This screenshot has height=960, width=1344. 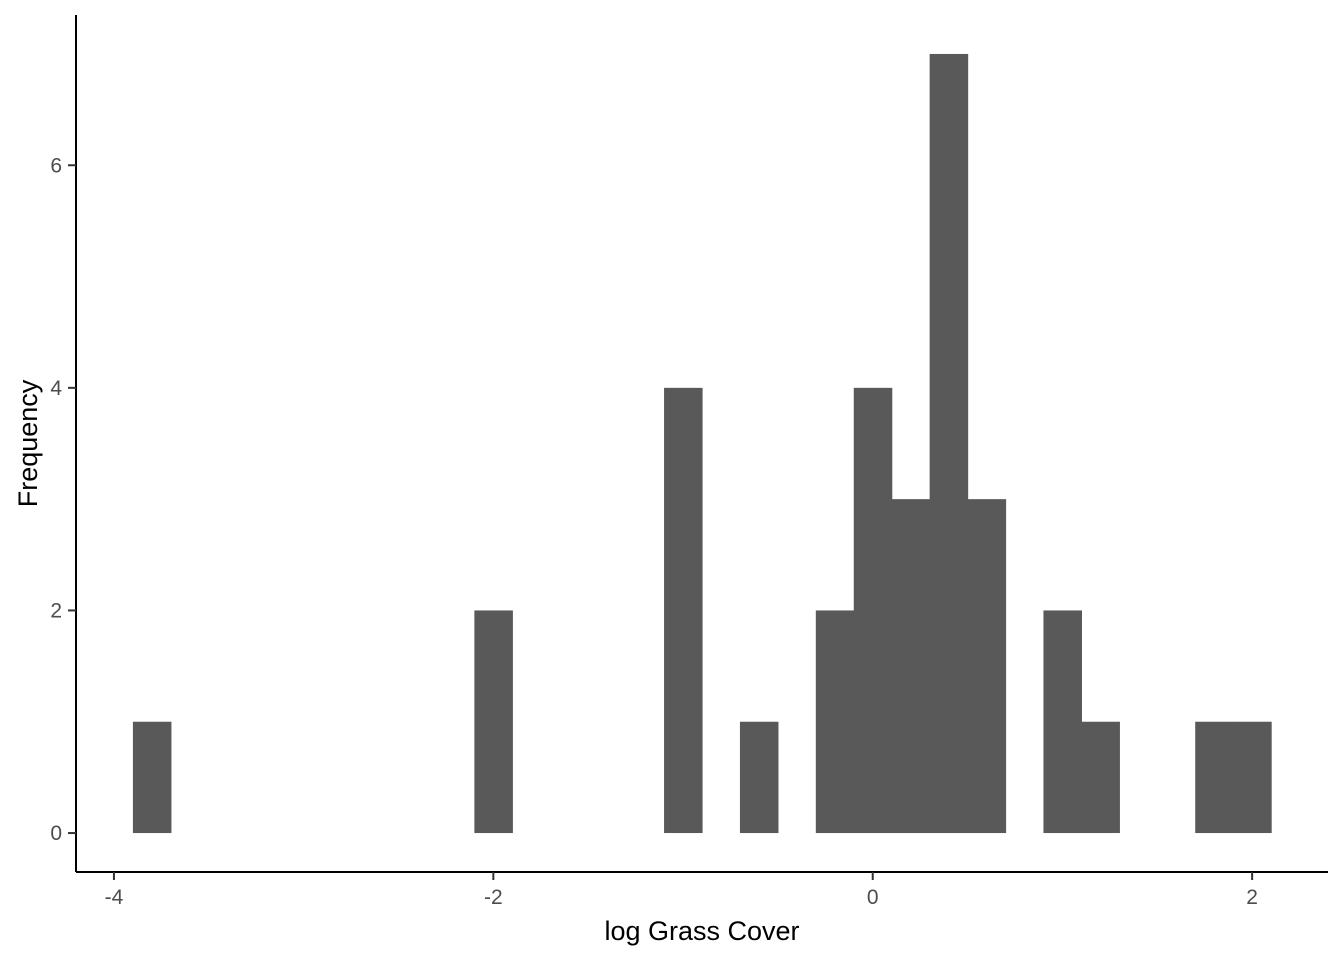 What do you see at coordinates (56, 610) in the screenshot?
I see `y-tick-label: 2` at bounding box center [56, 610].